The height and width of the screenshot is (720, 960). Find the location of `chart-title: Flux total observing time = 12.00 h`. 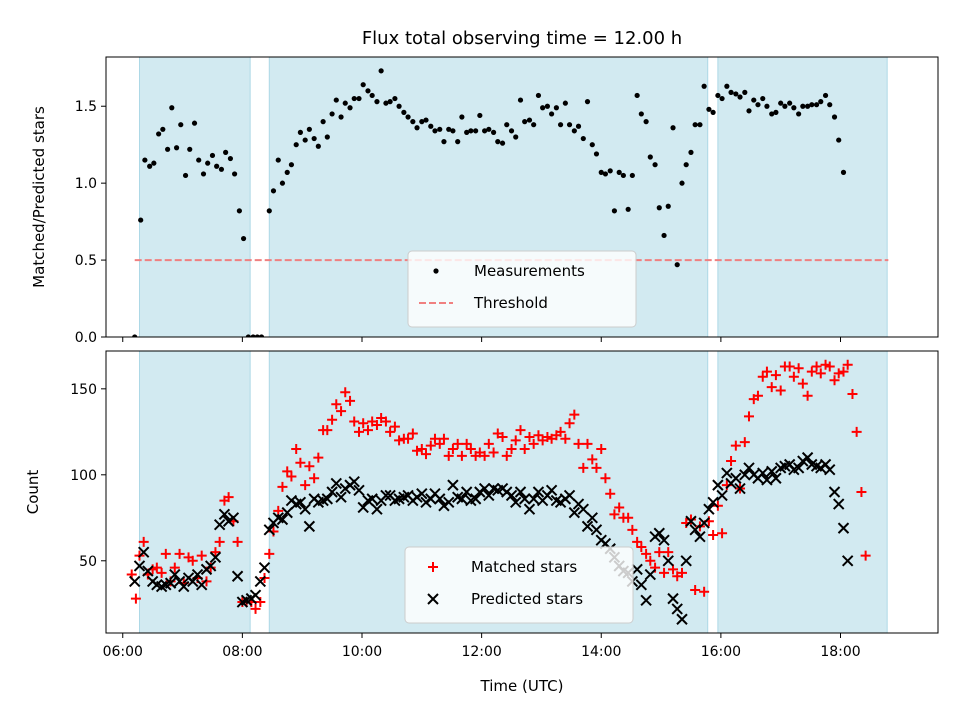

chart-title: Flux total observing time = 12.00 h is located at coordinates (522, 38).